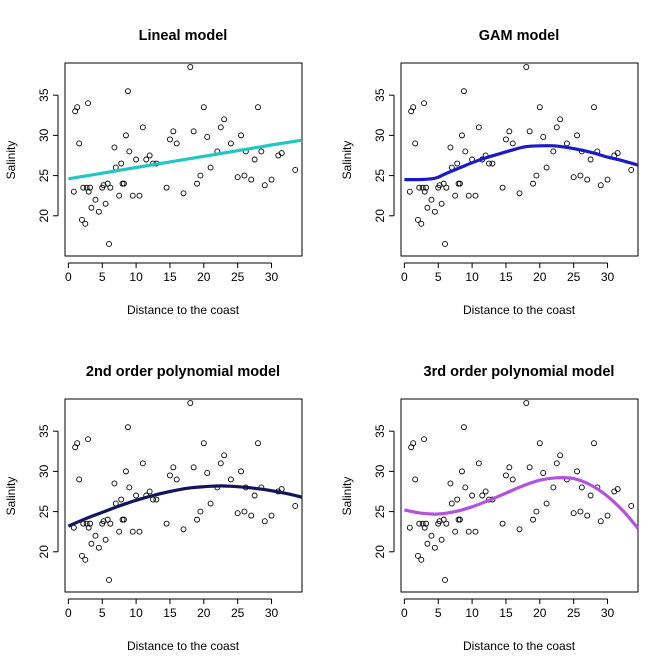 The image size is (672, 671). What do you see at coordinates (519, 159) in the screenshot?
I see `plot-frame` at bounding box center [519, 159].